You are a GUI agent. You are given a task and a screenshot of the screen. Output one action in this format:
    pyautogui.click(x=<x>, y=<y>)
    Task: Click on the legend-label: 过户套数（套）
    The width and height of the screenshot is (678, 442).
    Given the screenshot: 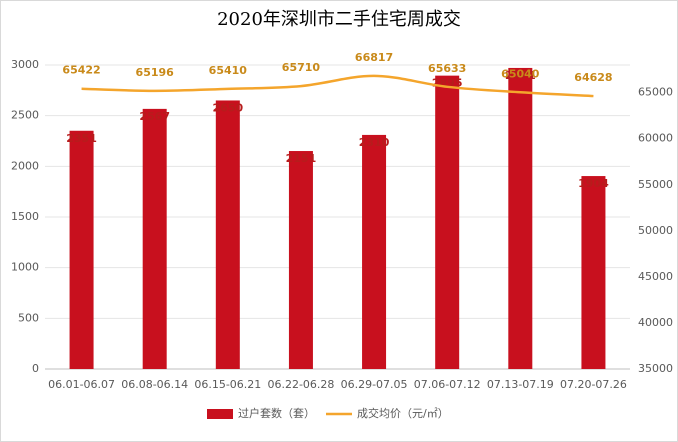 What is the action you would take?
    pyautogui.click(x=276, y=413)
    